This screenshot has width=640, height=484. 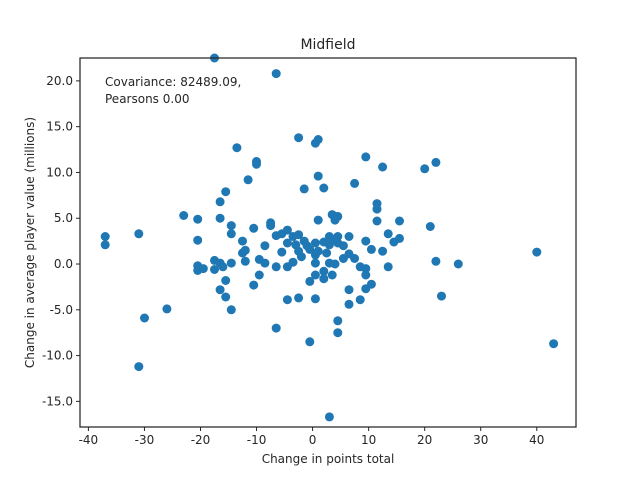 What do you see at coordinates (145, 440) in the screenshot?
I see `x-tick-label: -30` at bounding box center [145, 440].